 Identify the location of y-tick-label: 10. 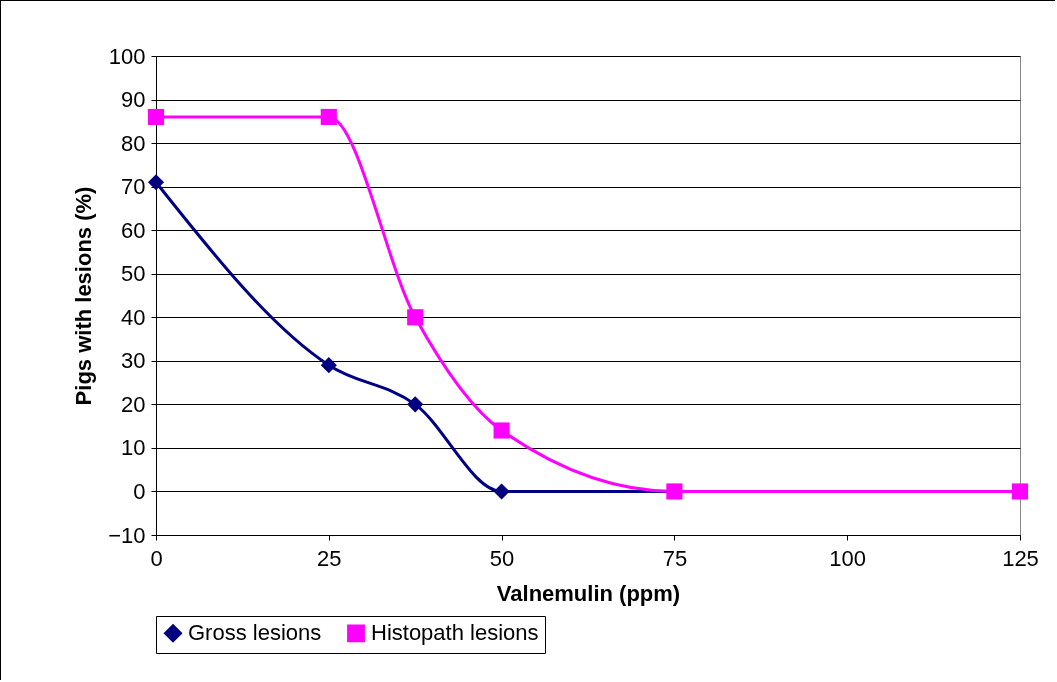
(133, 448).